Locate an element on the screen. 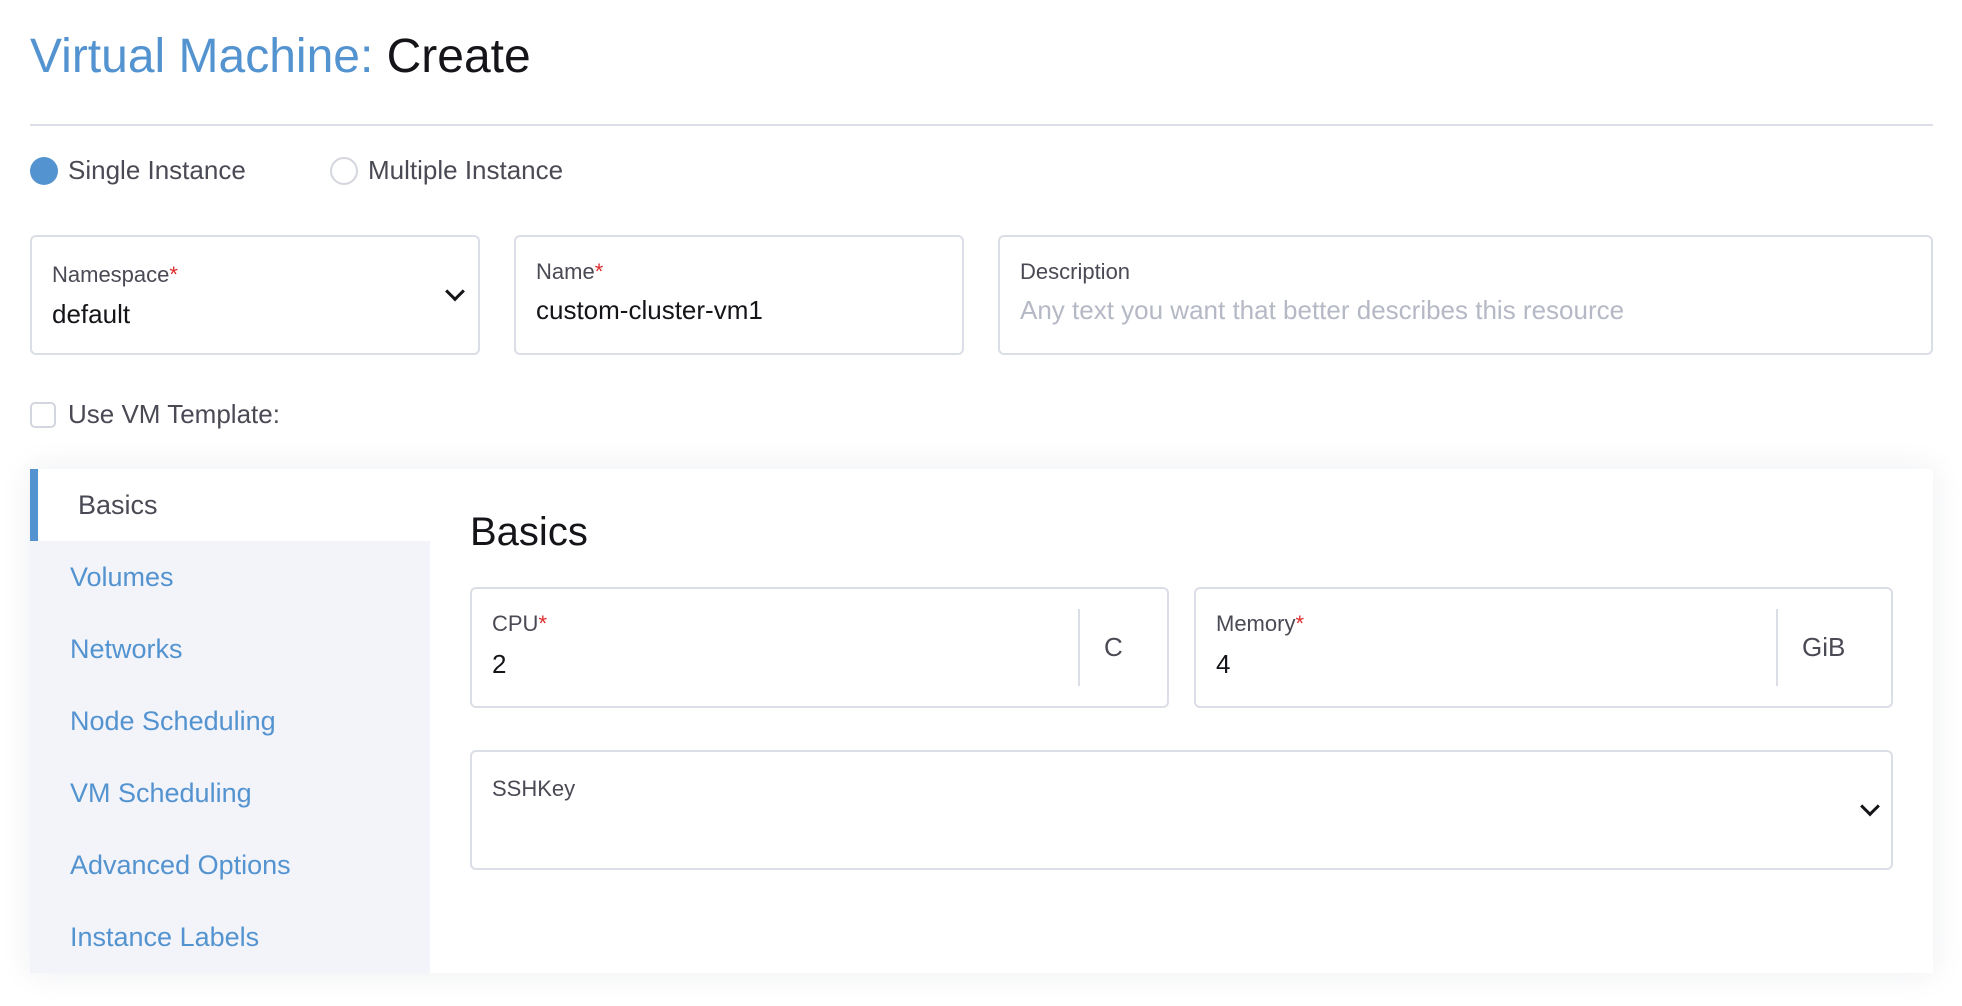  checkbox-icon is located at coordinates (43, 414).